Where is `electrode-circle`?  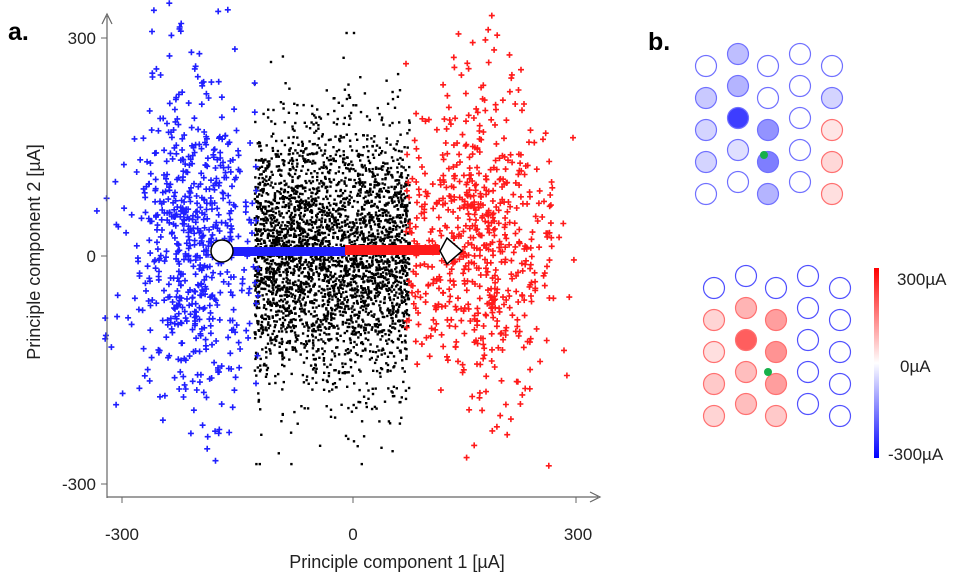 electrode-circle is located at coordinates (808, 404).